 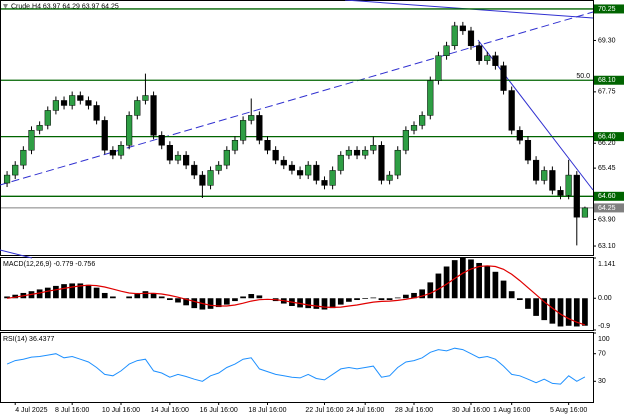 I want to click on x-tick-label: 28 Jul 16:00, so click(x=414, y=410).